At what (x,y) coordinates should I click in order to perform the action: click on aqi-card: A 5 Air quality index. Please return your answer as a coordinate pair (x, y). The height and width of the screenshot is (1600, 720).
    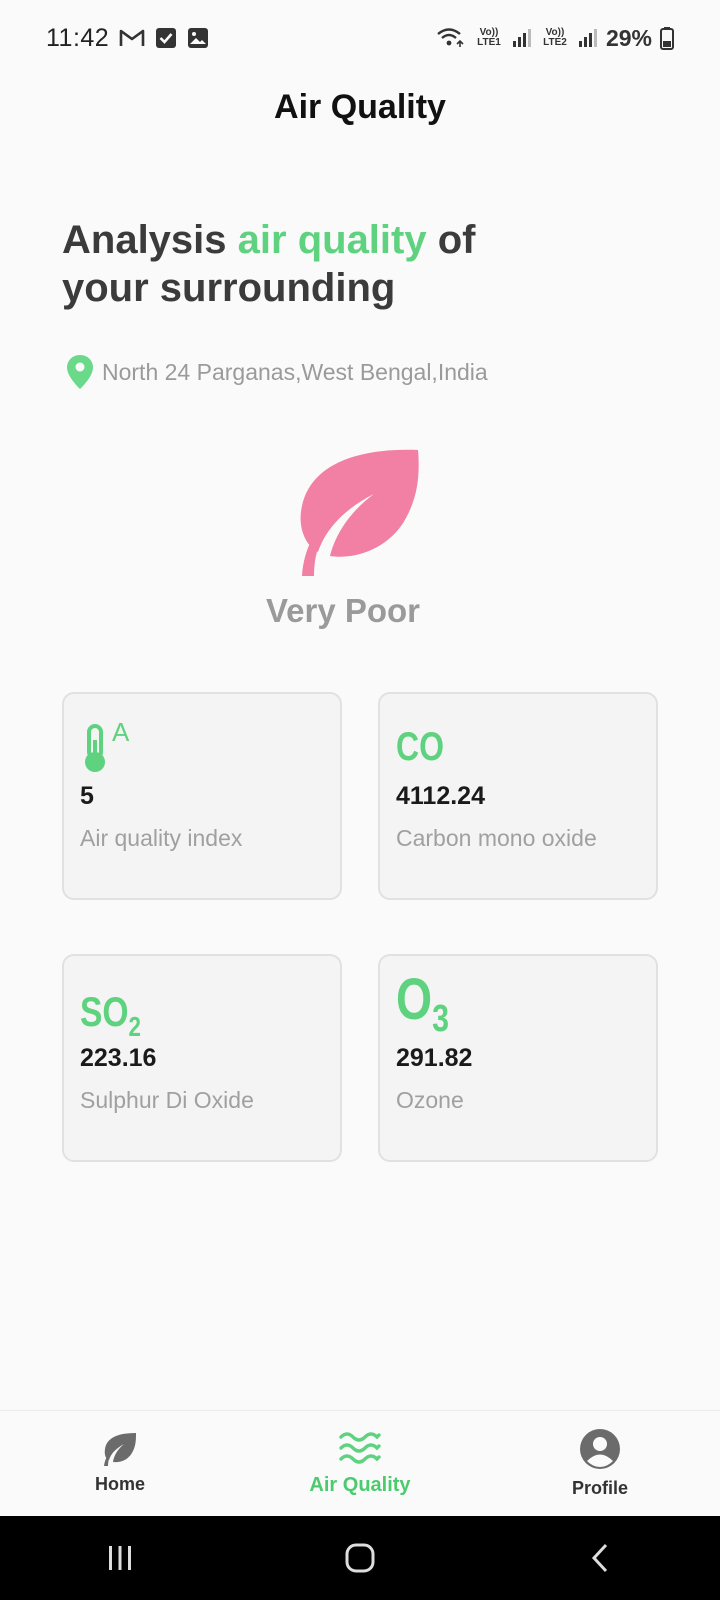
    Looking at the image, I should click on (202, 796).